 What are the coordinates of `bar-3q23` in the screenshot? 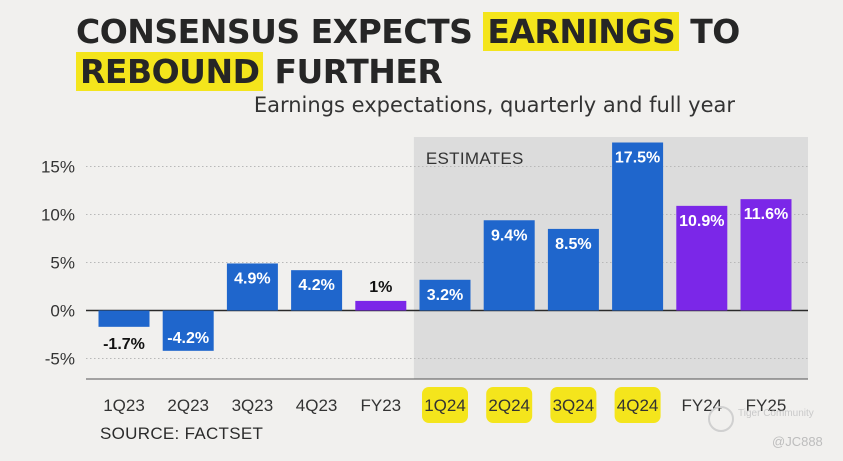 It's located at (252, 287).